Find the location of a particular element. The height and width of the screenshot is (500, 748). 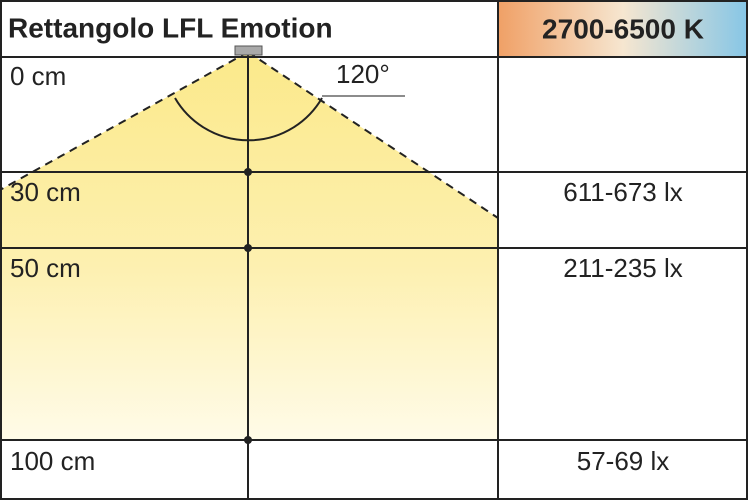

illuminance: 57-69 lx is located at coordinates (623, 461).